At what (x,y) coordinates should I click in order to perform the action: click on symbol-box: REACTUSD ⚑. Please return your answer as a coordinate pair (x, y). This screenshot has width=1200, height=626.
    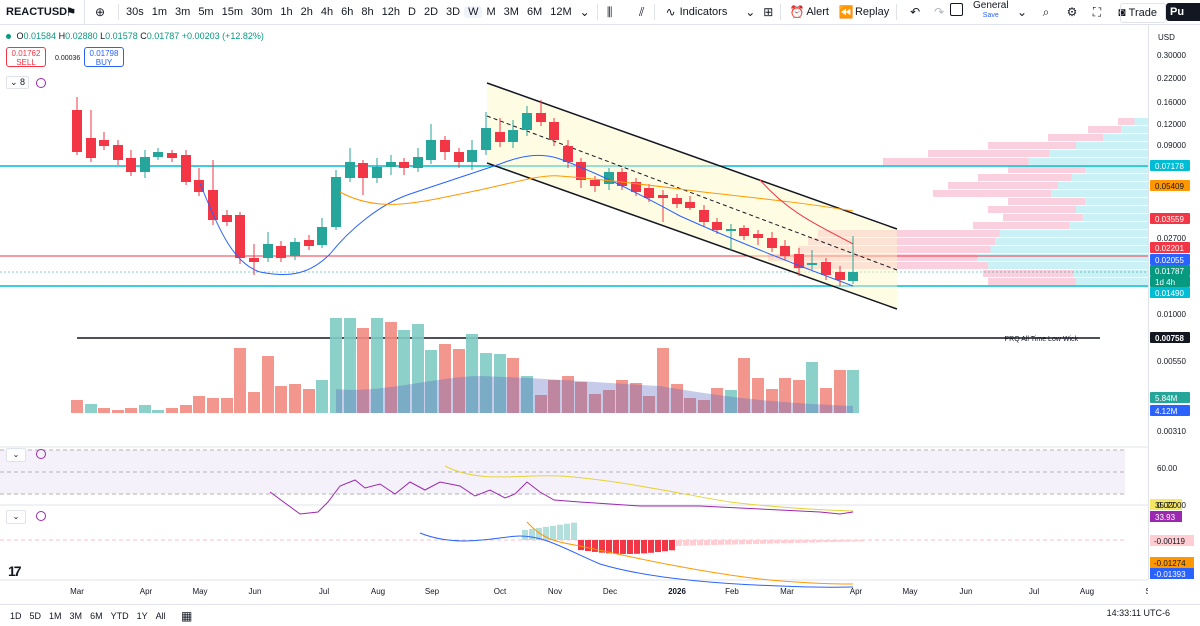
    Looking at the image, I should click on (42, 12).